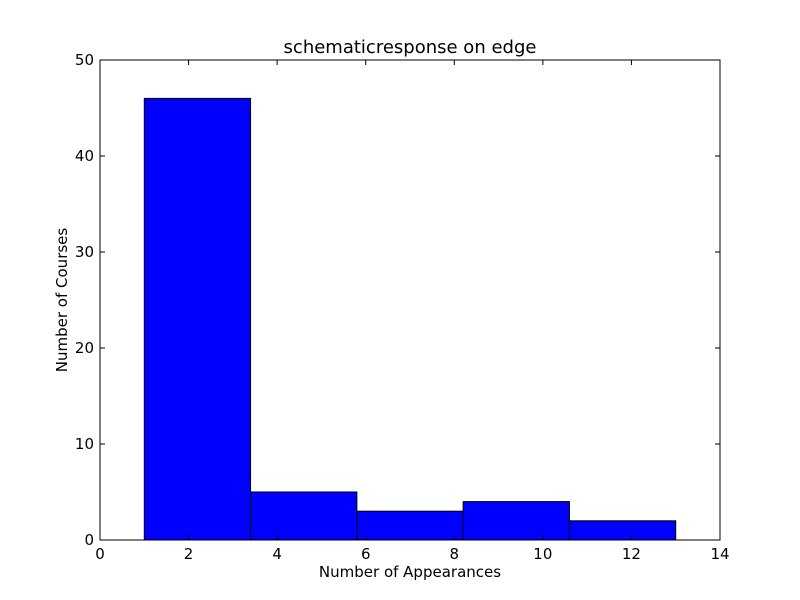 This screenshot has width=800, height=600. I want to click on x-tick-label: 8, so click(455, 554).